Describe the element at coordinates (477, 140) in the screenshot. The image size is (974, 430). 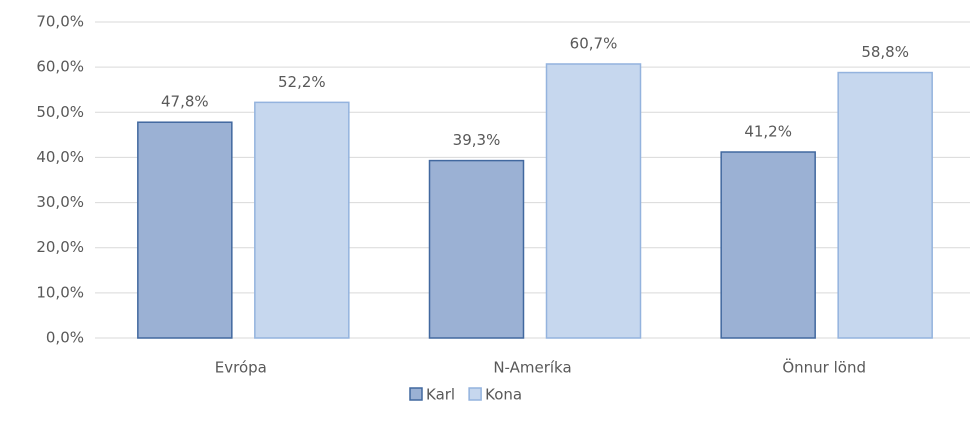
I see `value-label: 39,3%` at that location.